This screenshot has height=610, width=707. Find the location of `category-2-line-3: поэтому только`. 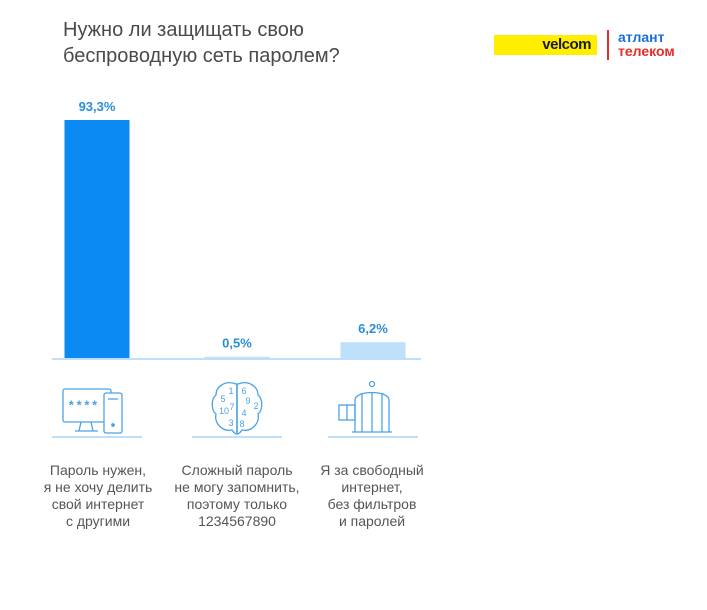

category-2-line-3: поэтому только is located at coordinates (237, 504).